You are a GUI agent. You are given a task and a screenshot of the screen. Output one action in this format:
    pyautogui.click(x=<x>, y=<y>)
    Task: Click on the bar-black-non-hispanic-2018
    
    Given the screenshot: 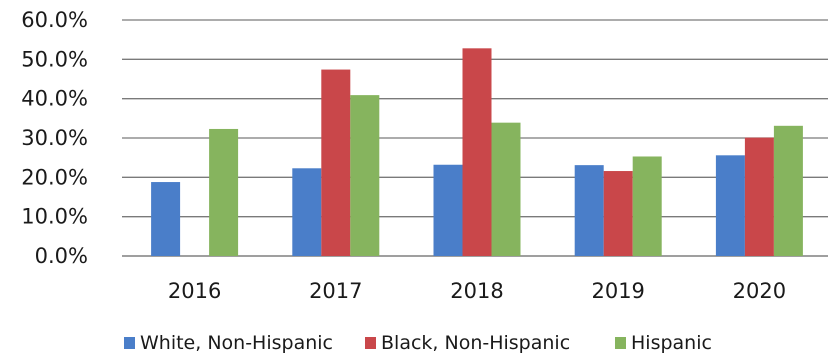 What is the action you would take?
    pyautogui.click(x=477, y=152)
    